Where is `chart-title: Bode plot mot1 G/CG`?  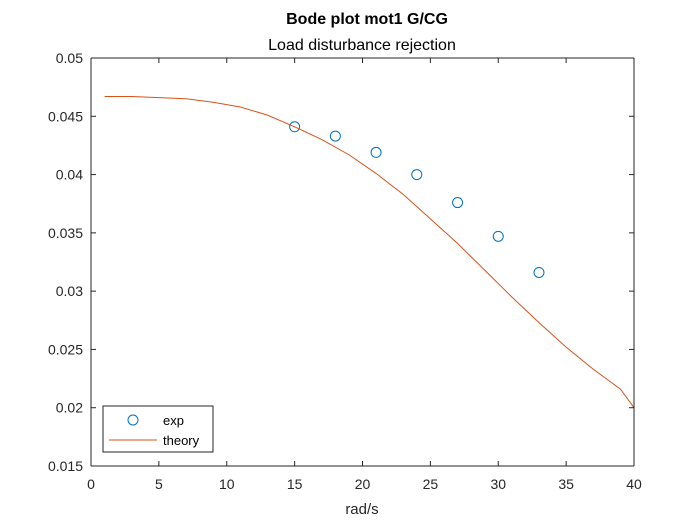
chart-title: Bode plot mot1 G/CG is located at coordinates (367, 19).